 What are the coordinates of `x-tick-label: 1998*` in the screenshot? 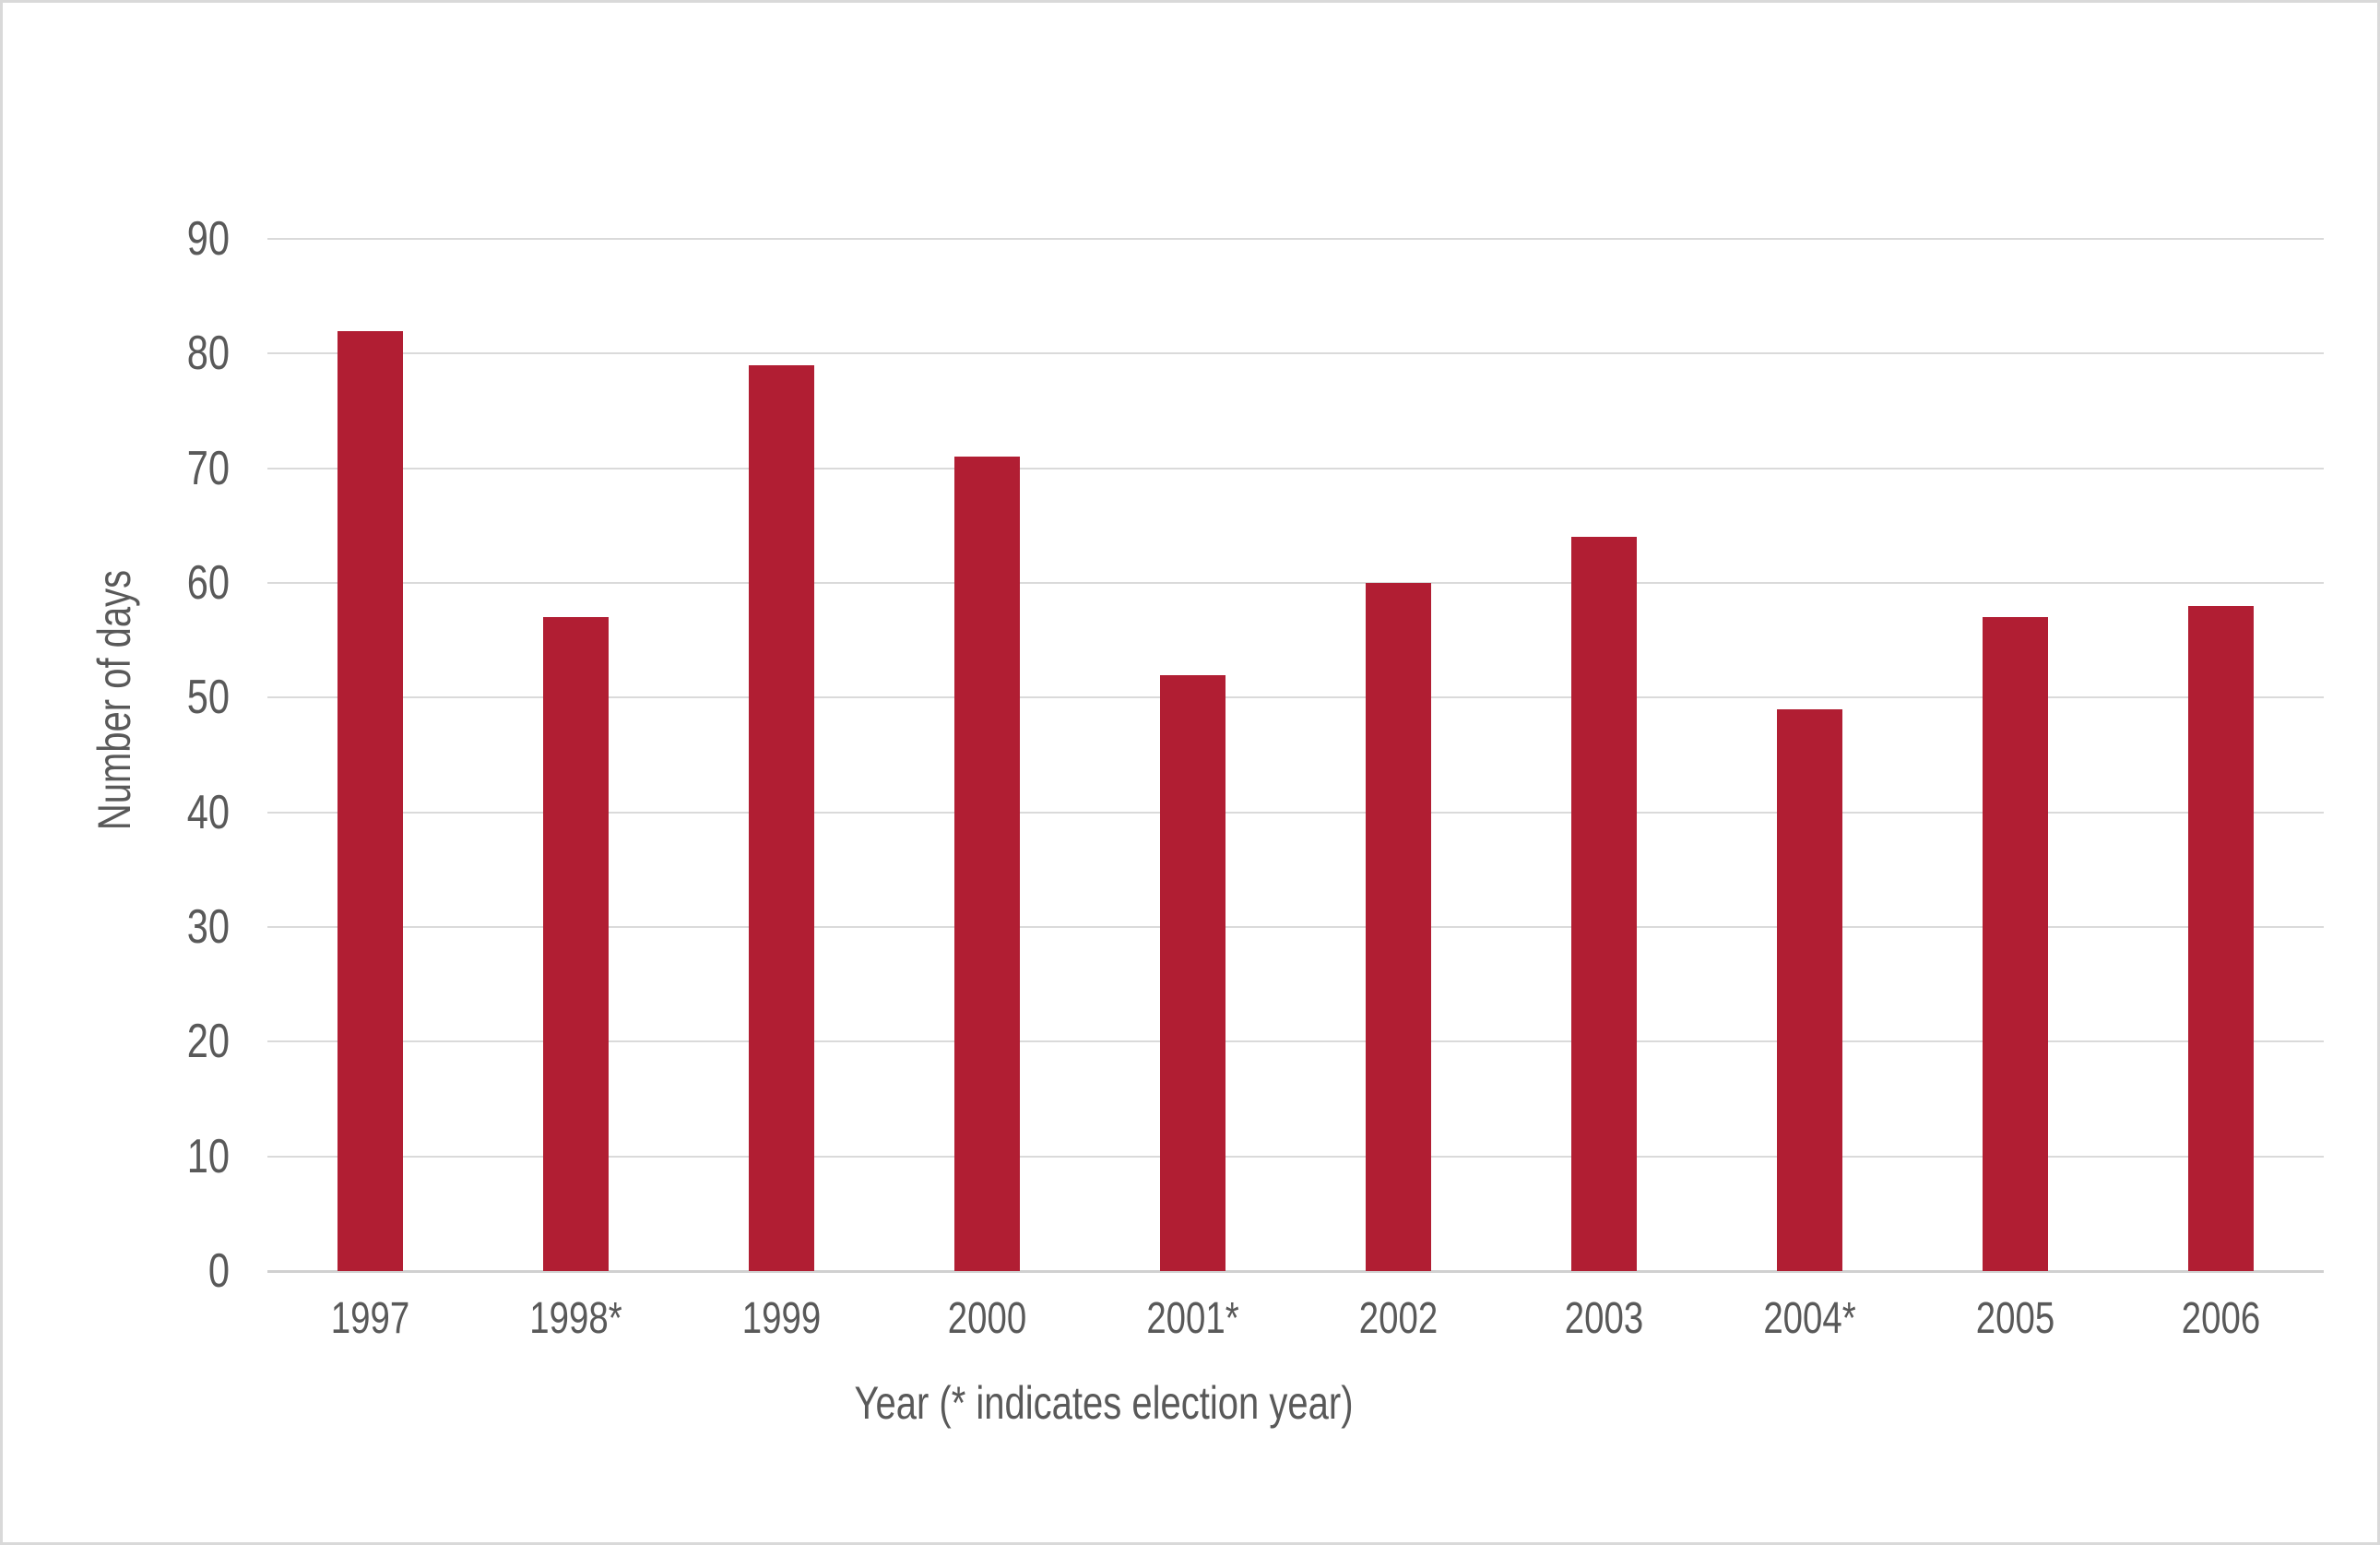 It's located at (575, 1319).